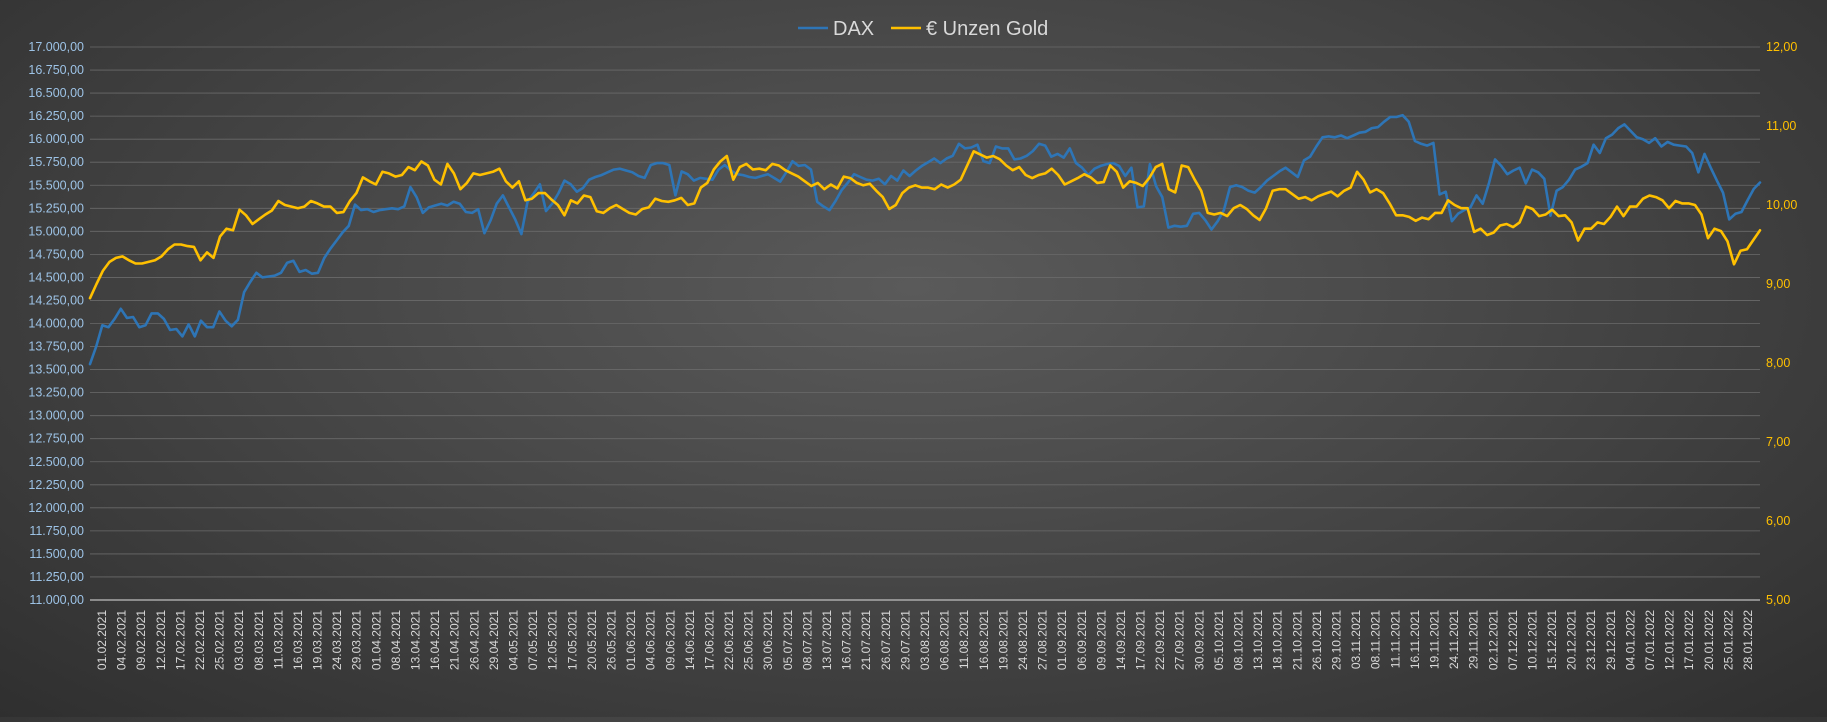 This screenshot has height=722, width=1827. I want to click on x-tick-label: 04.06.2021, so click(651, 640).